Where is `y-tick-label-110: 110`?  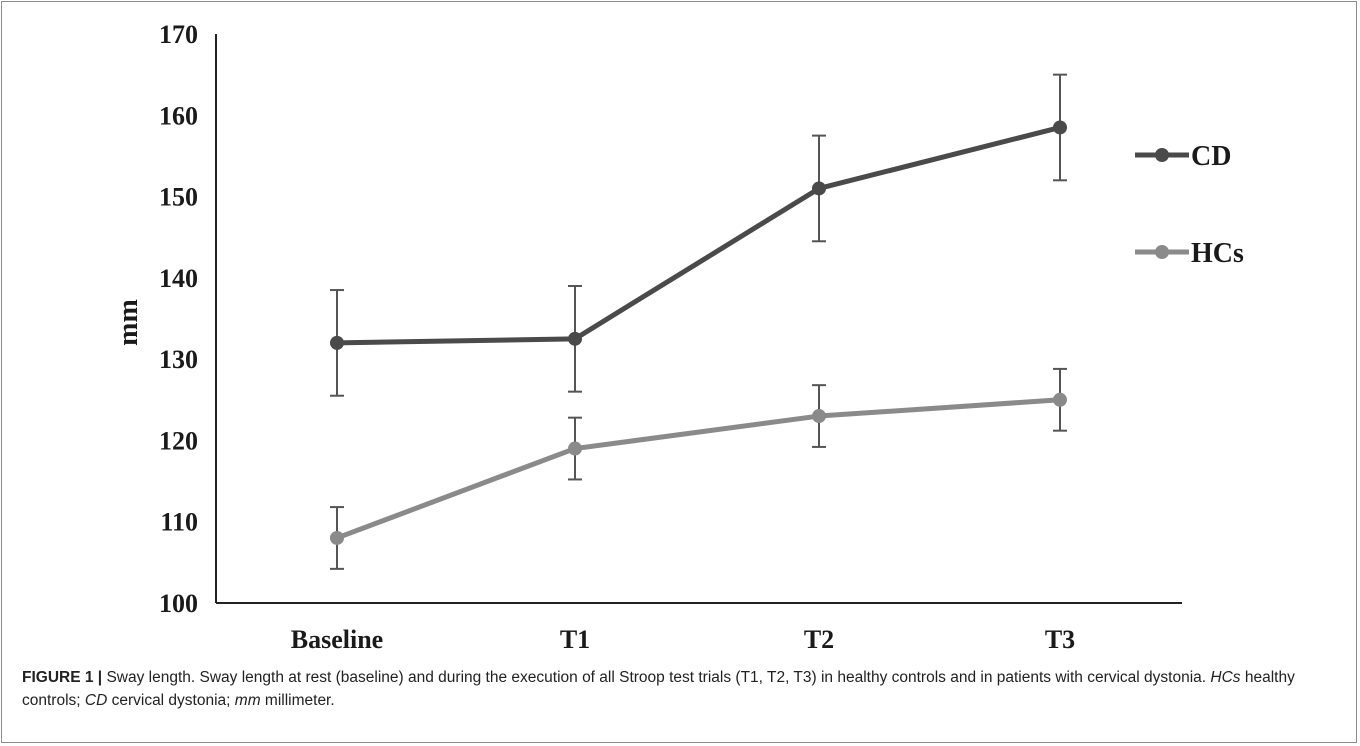
y-tick-label-110: 110 is located at coordinates (179, 522).